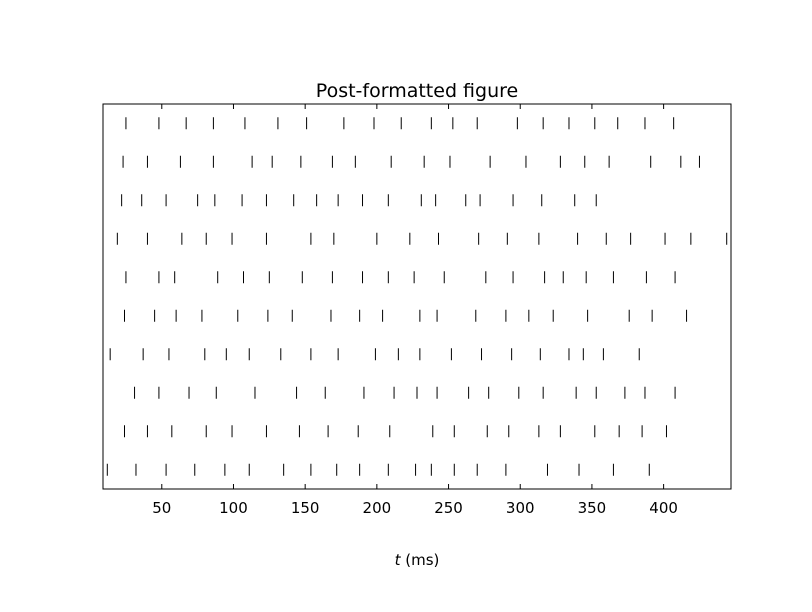 The image size is (812, 612). What do you see at coordinates (305, 508) in the screenshot?
I see `x-tick-label: 150` at bounding box center [305, 508].